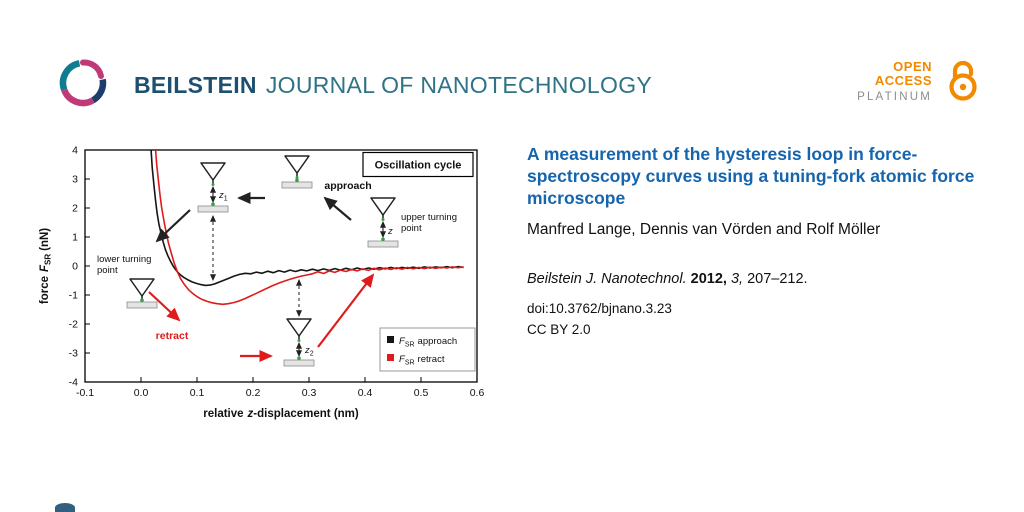 The image size is (1024, 512). What do you see at coordinates (70, 75) in the screenshot?
I see `logo-arc-teal` at bounding box center [70, 75].